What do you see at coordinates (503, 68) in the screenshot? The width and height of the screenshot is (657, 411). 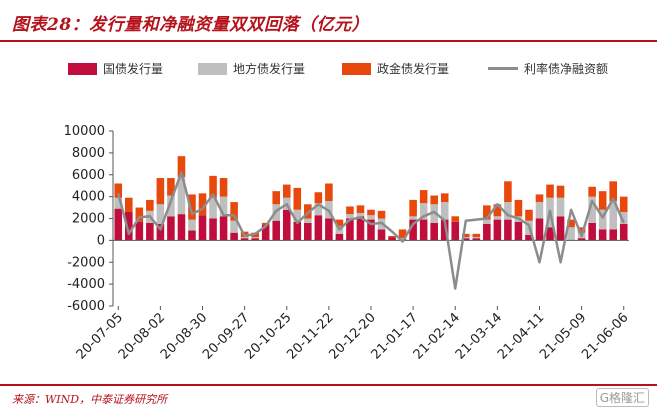 I see `legend-swatch-net-financing` at bounding box center [503, 68].